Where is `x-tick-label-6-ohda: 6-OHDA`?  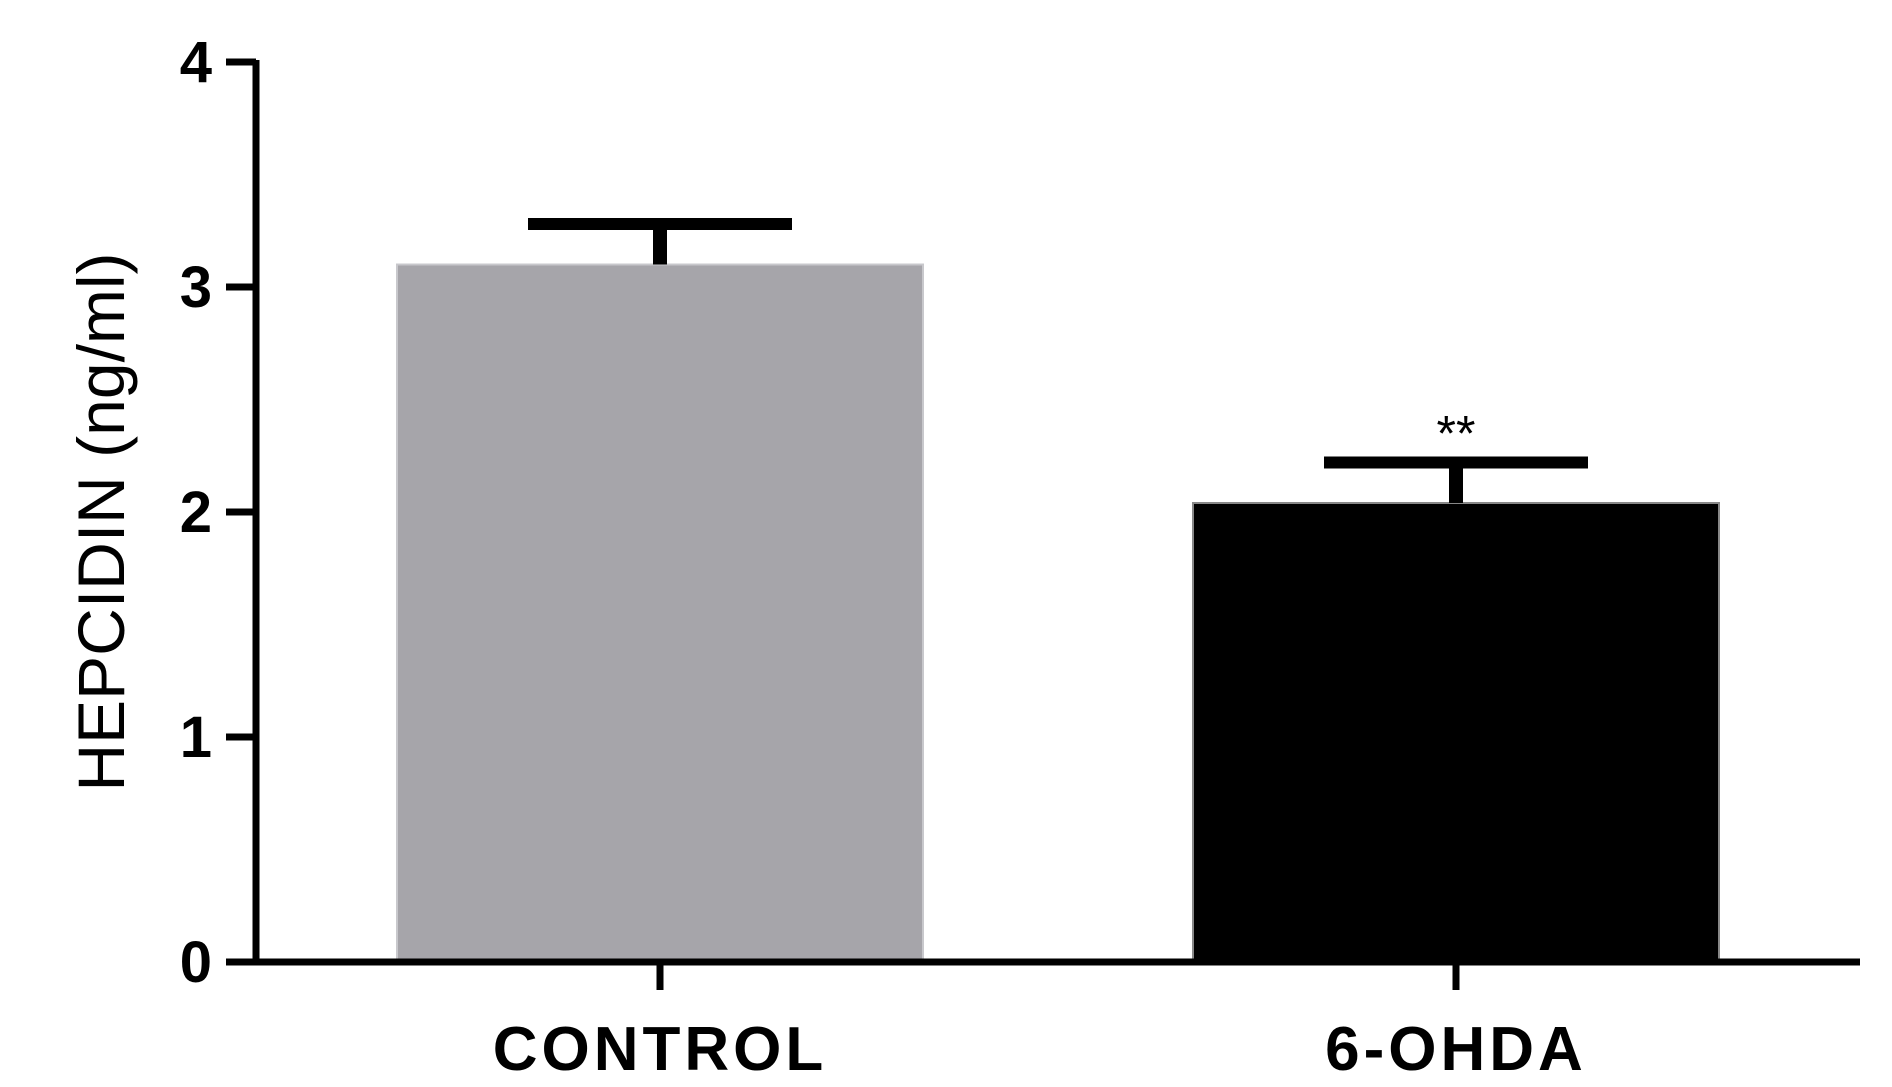 x-tick-label-6-ohda: 6-OHDA is located at coordinates (1456, 1049).